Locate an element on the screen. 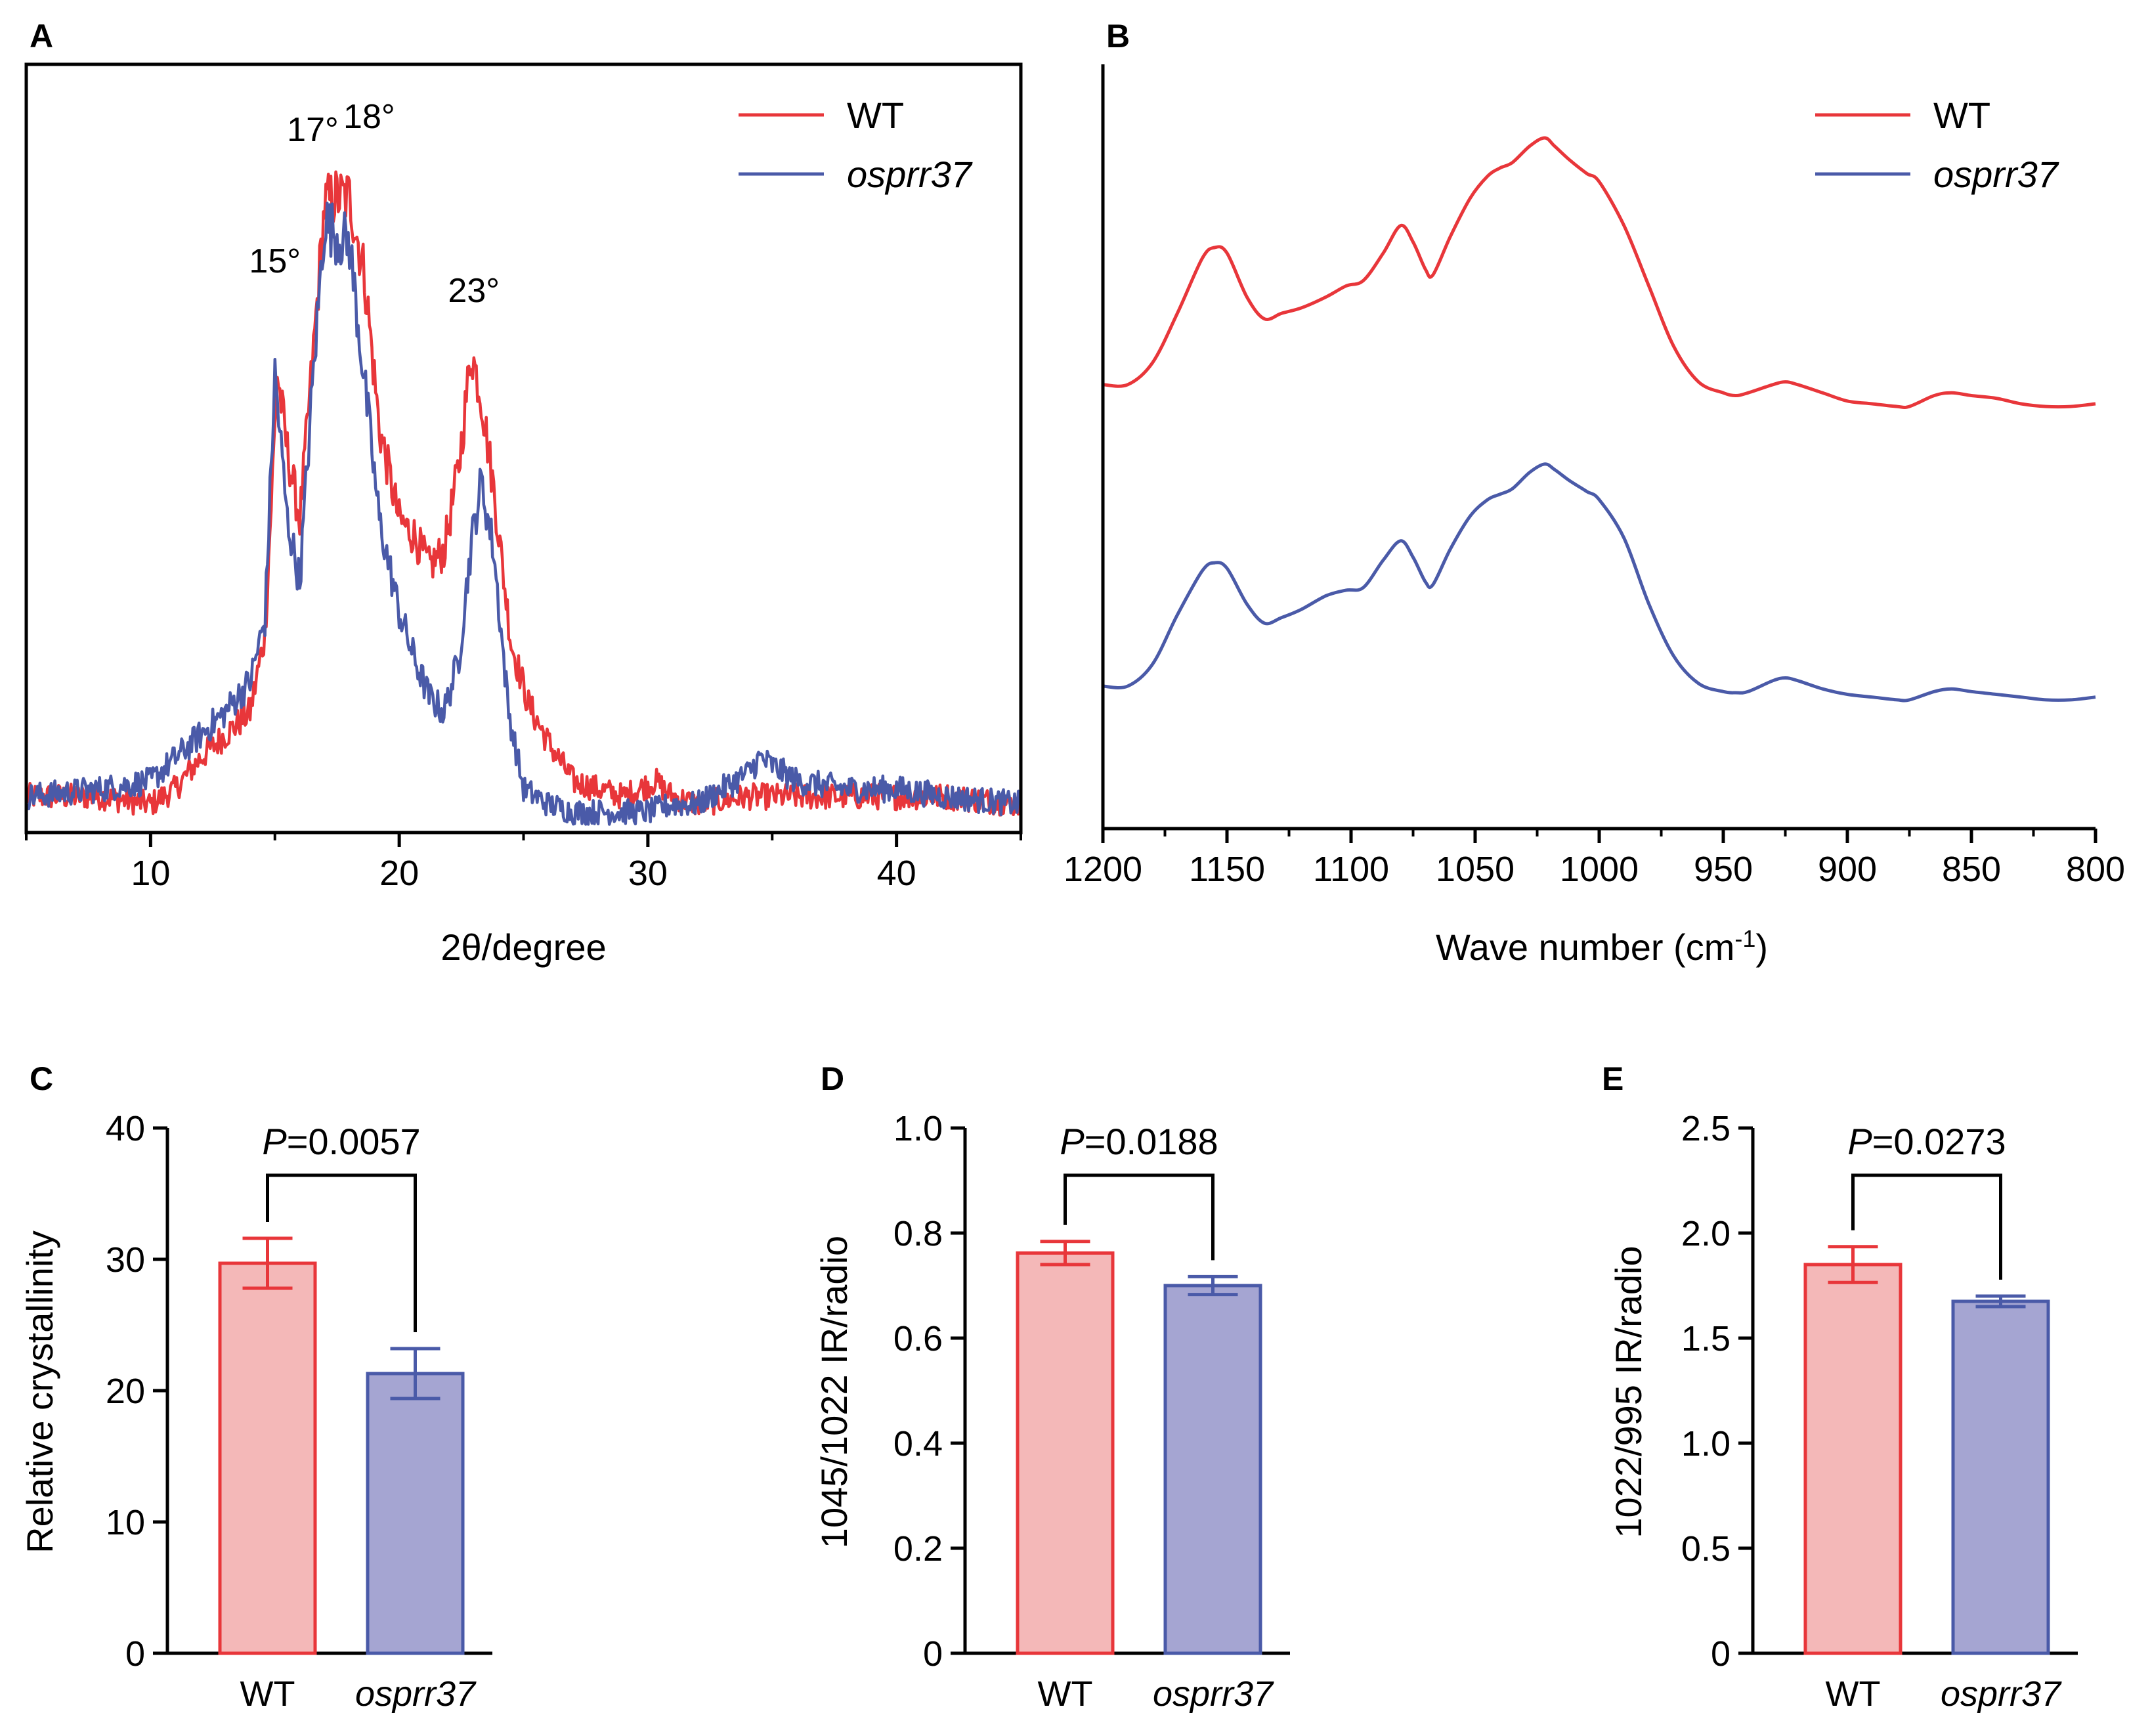 This screenshot has height=1736, width=2150. panel-letter-b: B is located at coordinates (1118, 36).